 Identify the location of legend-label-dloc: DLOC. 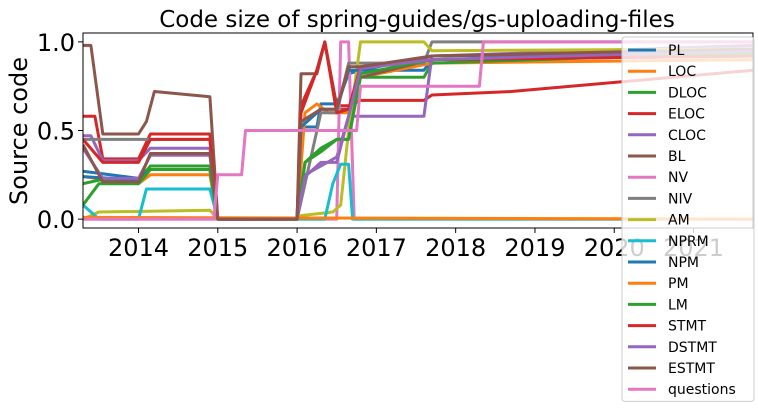
(687, 93).